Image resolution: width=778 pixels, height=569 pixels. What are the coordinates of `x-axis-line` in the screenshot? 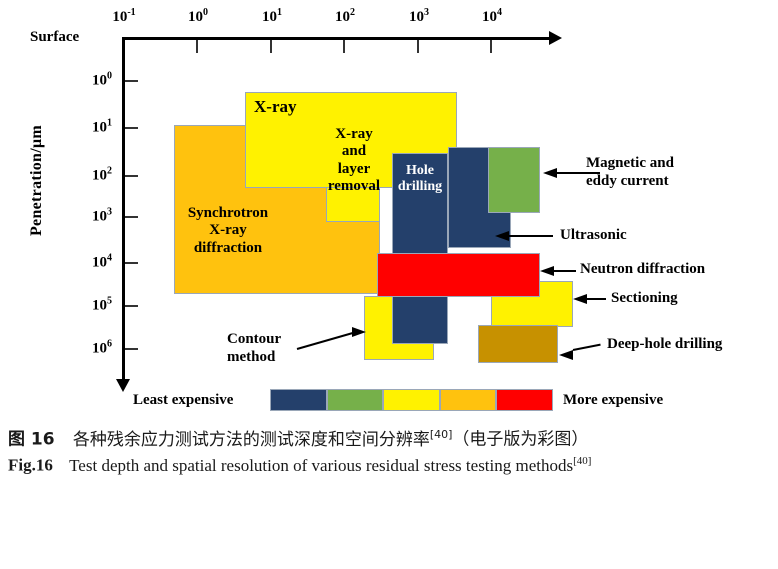 It's located at (337, 38).